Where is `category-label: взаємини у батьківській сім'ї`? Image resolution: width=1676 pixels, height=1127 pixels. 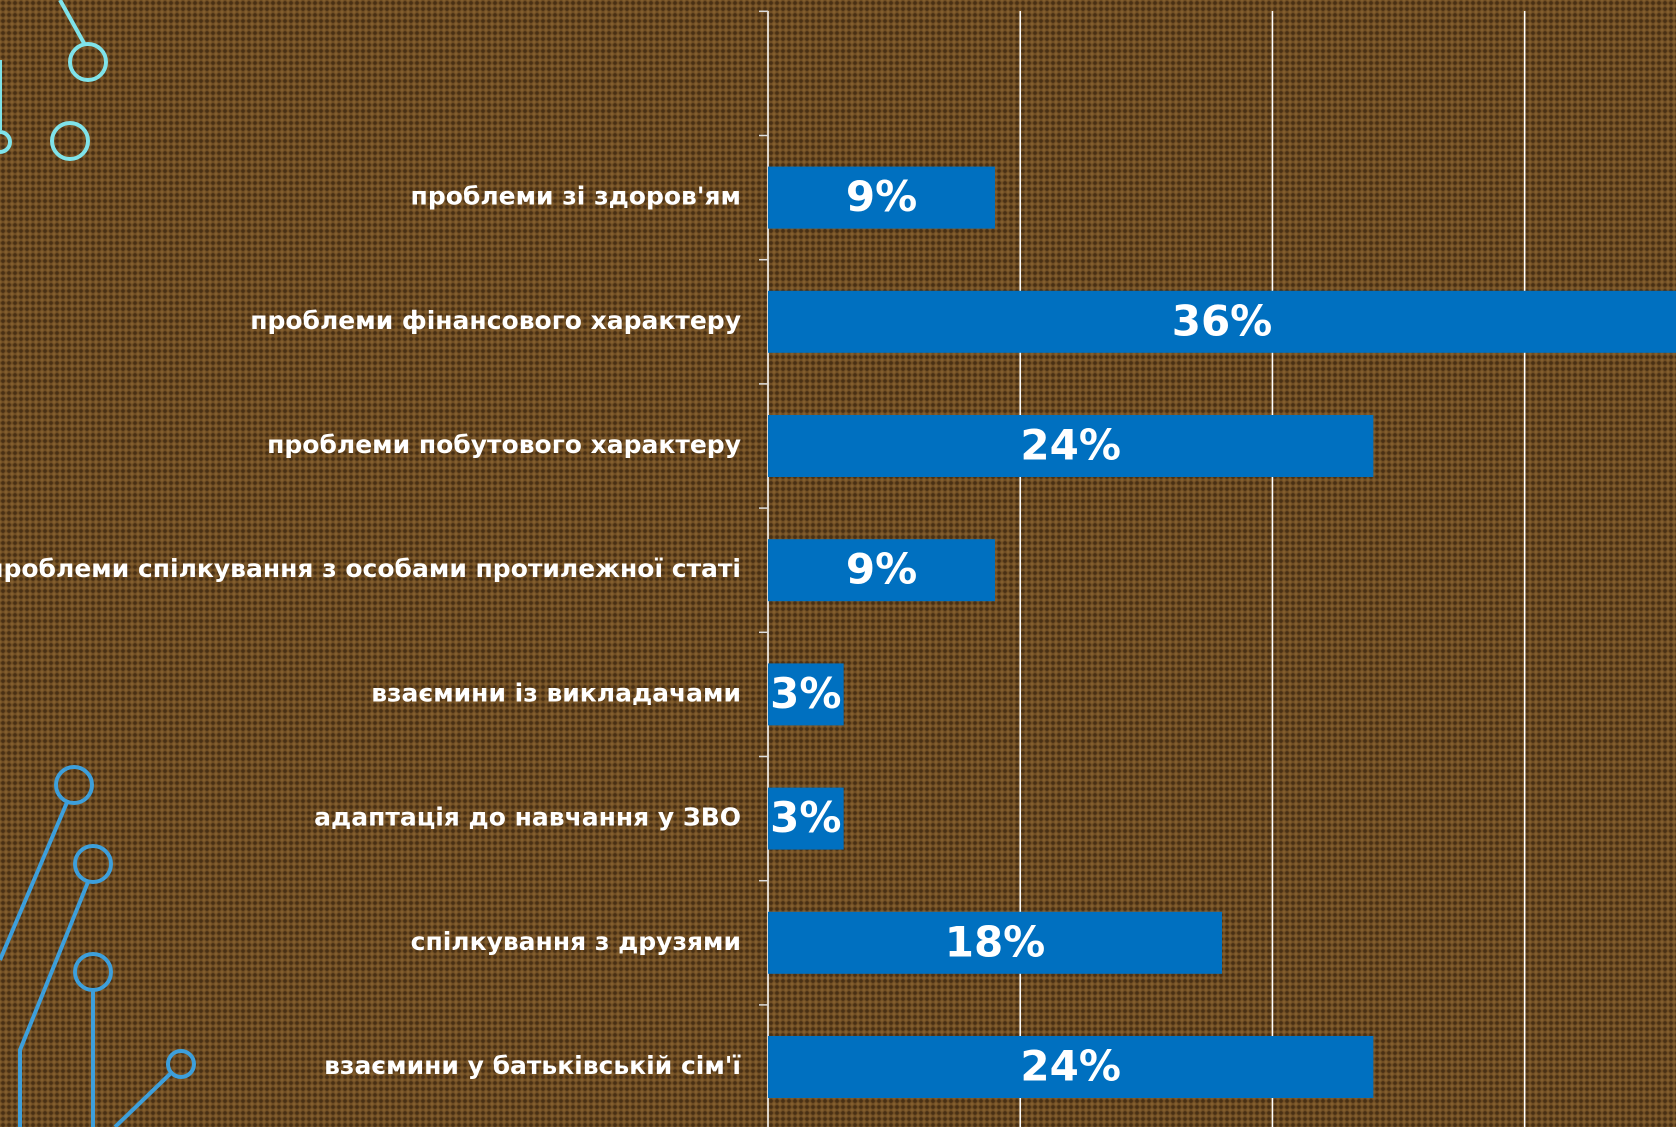 category-label: взаємини у батьківській сім'ї is located at coordinates (532, 1065).